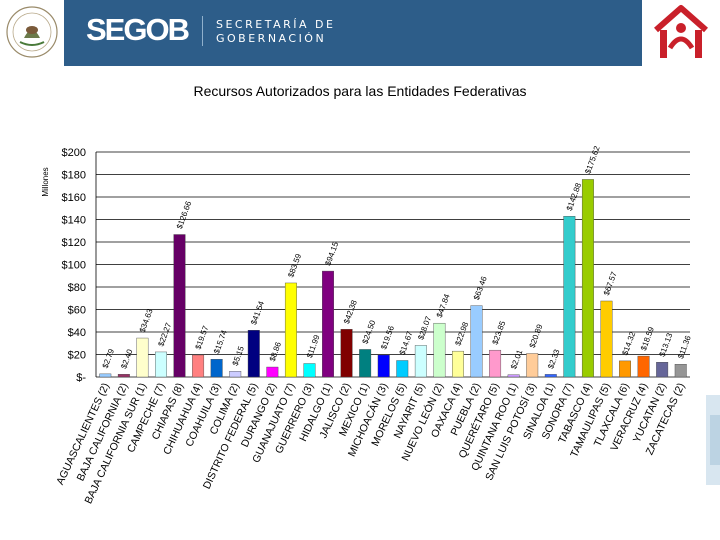  Describe the element at coordinates (74, 266) in the screenshot. I see `y-tick-label: $100` at that location.